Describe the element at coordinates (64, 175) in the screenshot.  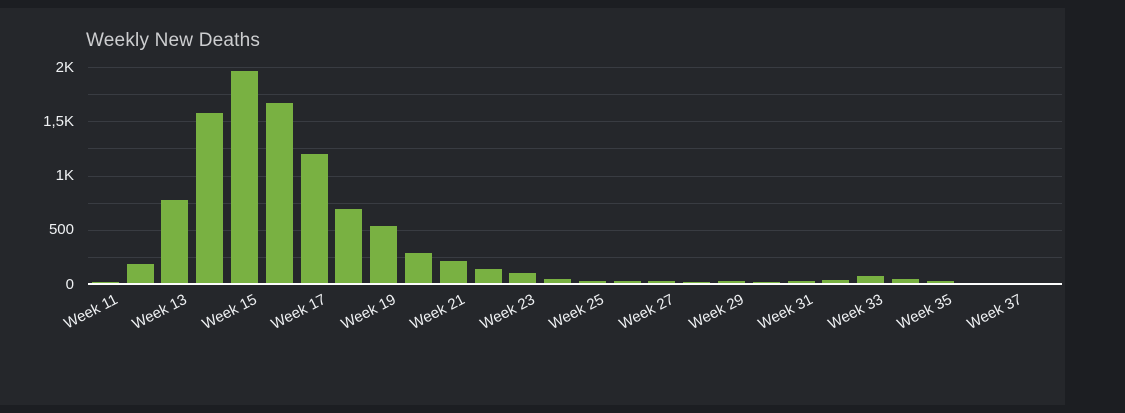
I see `y-tick-label: 1K` at that location.